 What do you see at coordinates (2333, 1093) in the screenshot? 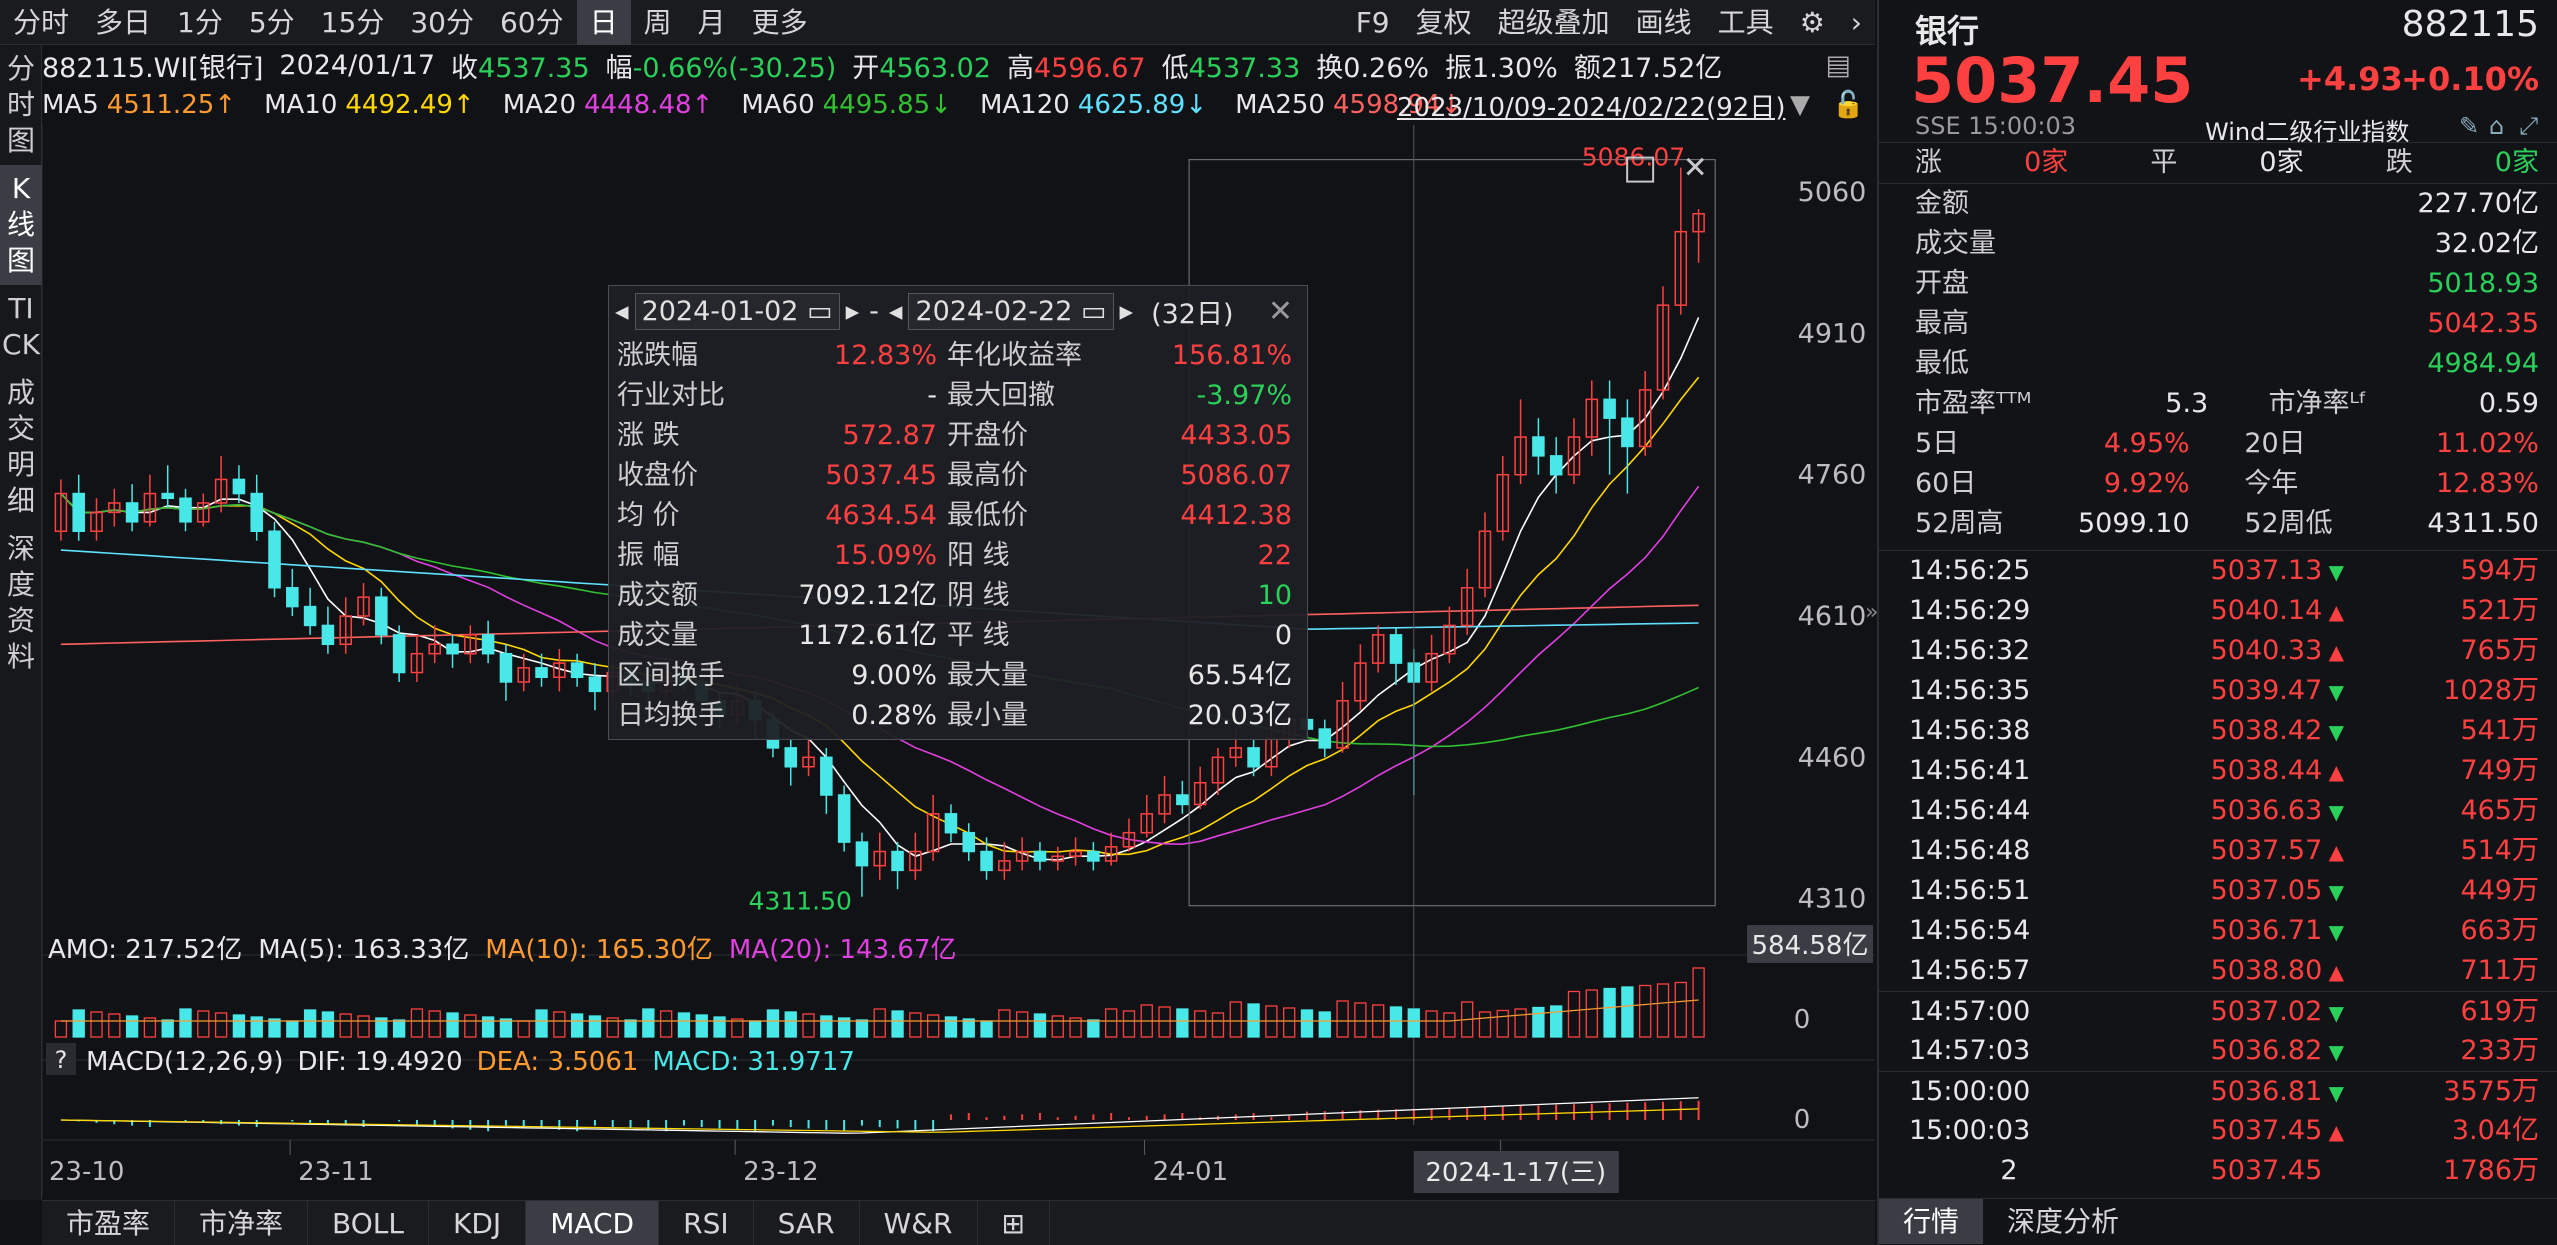
I see `arrow-down-icon: ▼` at bounding box center [2333, 1093].